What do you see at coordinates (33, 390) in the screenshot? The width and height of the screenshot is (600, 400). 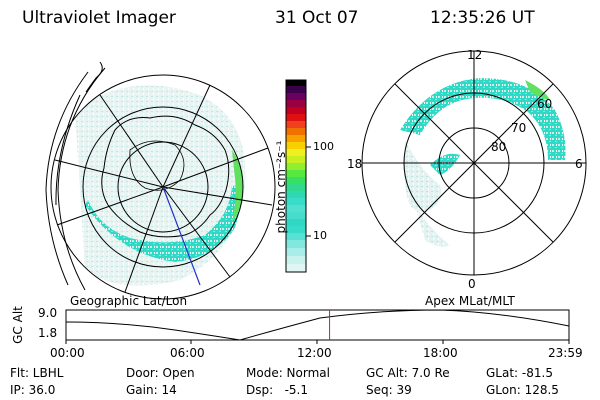 I see `status-ip: IP: 36.0` at bounding box center [33, 390].